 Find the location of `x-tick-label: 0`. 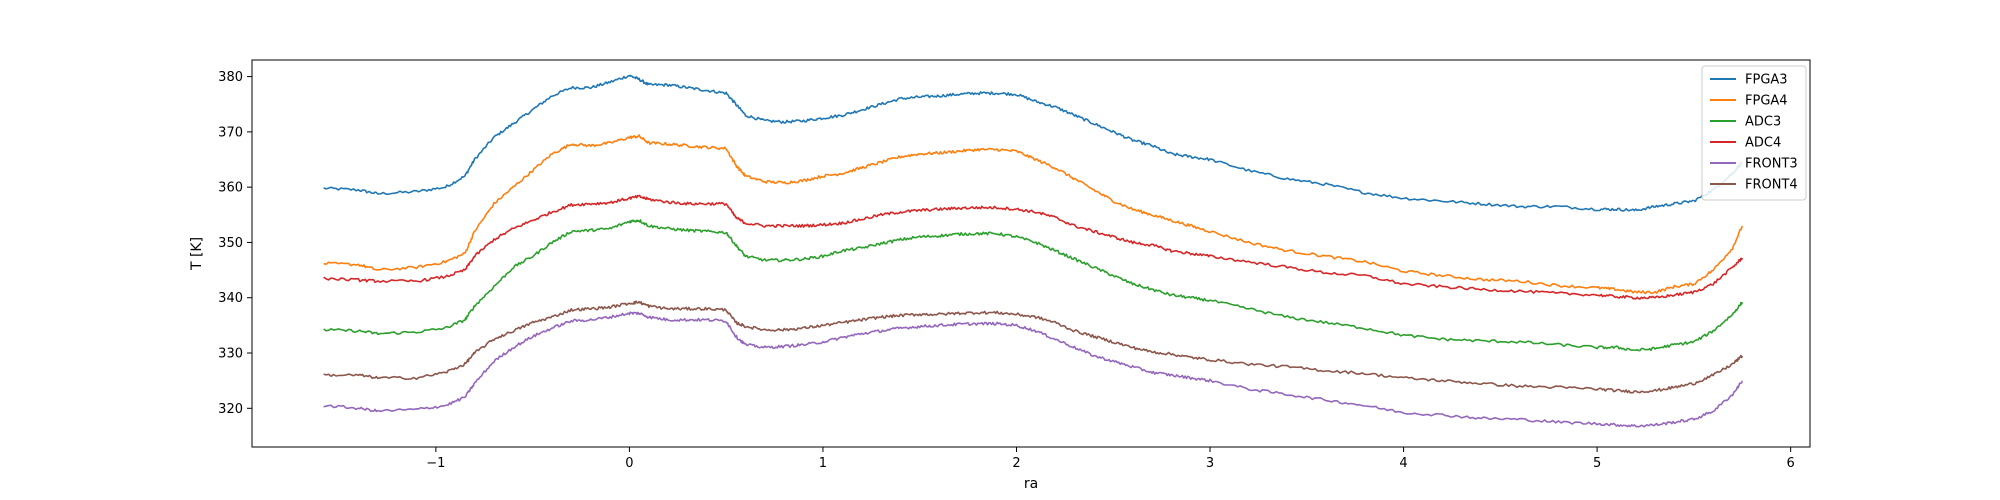

x-tick-label: 0 is located at coordinates (629, 463).